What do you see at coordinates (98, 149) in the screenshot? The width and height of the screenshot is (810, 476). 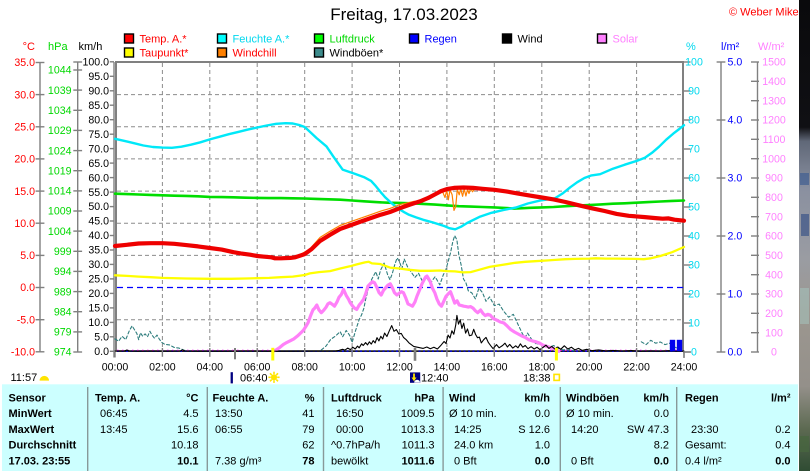 I see `svg-text: 70.0` at bounding box center [98, 149].